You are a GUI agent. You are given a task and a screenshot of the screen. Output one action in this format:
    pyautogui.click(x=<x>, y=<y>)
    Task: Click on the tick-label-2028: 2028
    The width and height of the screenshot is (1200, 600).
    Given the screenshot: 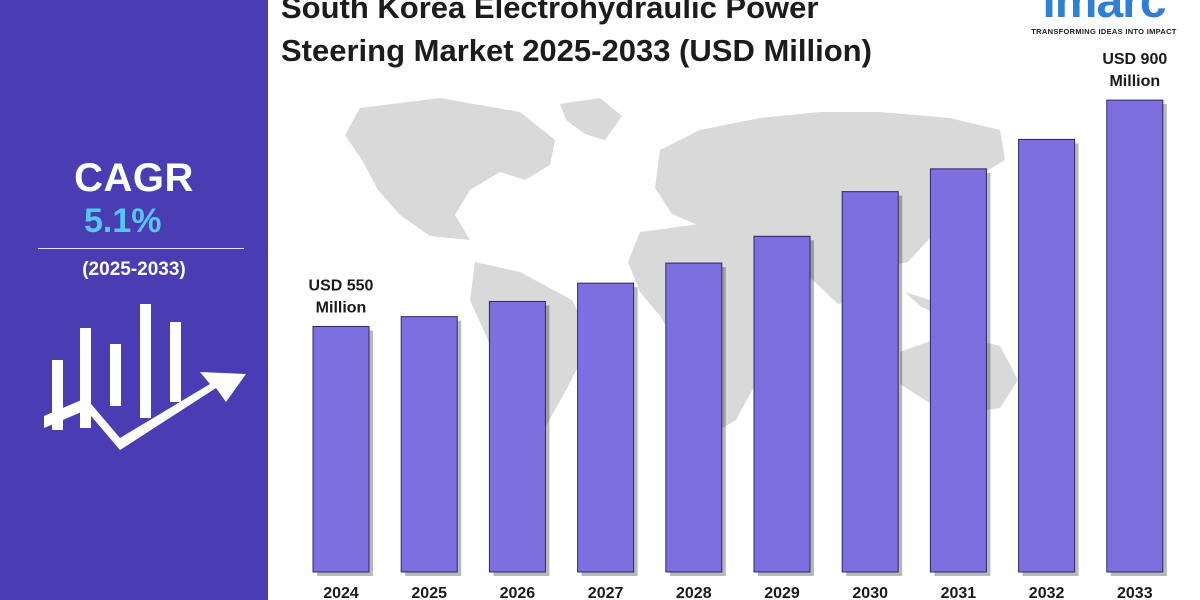 What is the action you would take?
    pyautogui.click(x=694, y=592)
    